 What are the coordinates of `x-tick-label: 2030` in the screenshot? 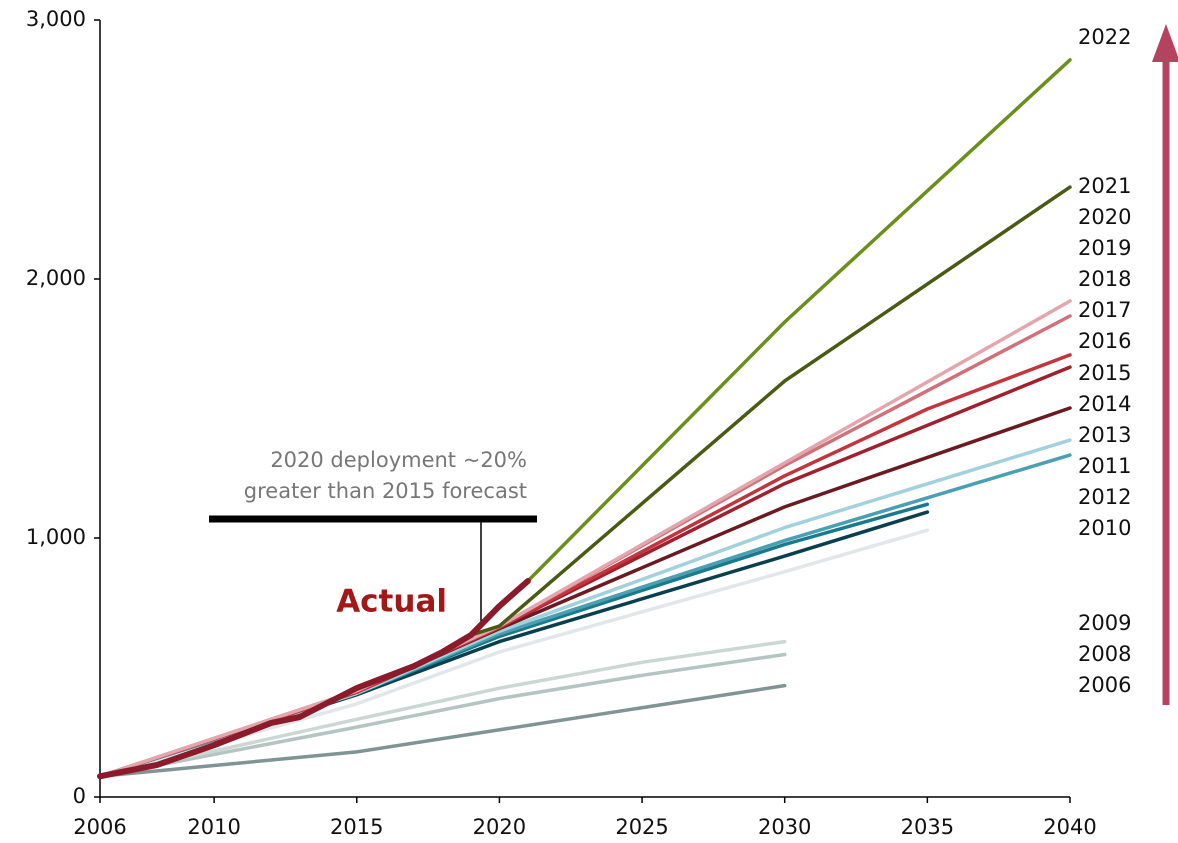 It's located at (784, 827).